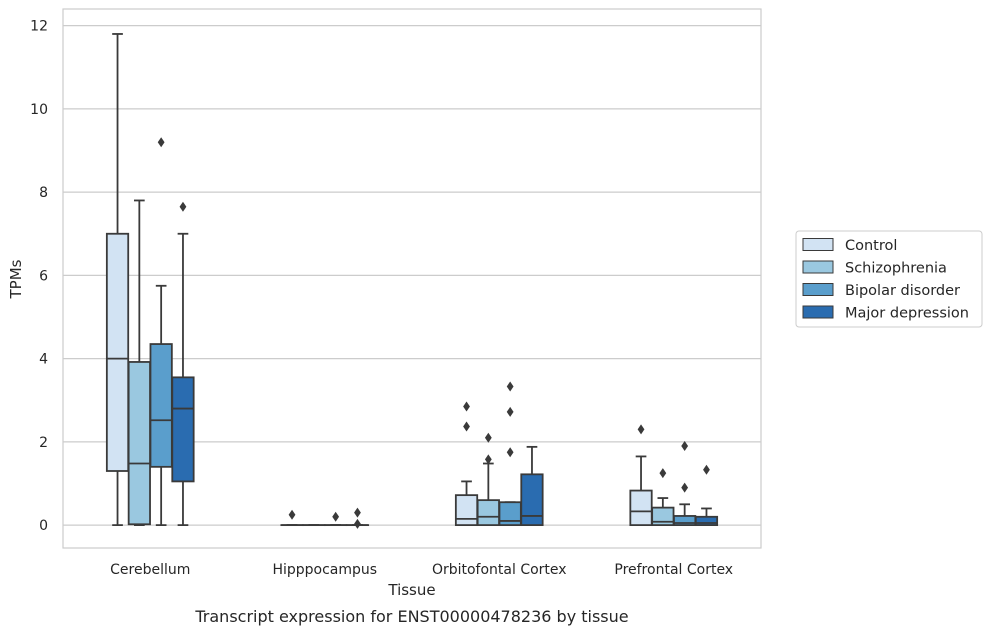 The height and width of the screenshot is (634, 992). I want to click on y-tick-label: 10, so click(39, 110).